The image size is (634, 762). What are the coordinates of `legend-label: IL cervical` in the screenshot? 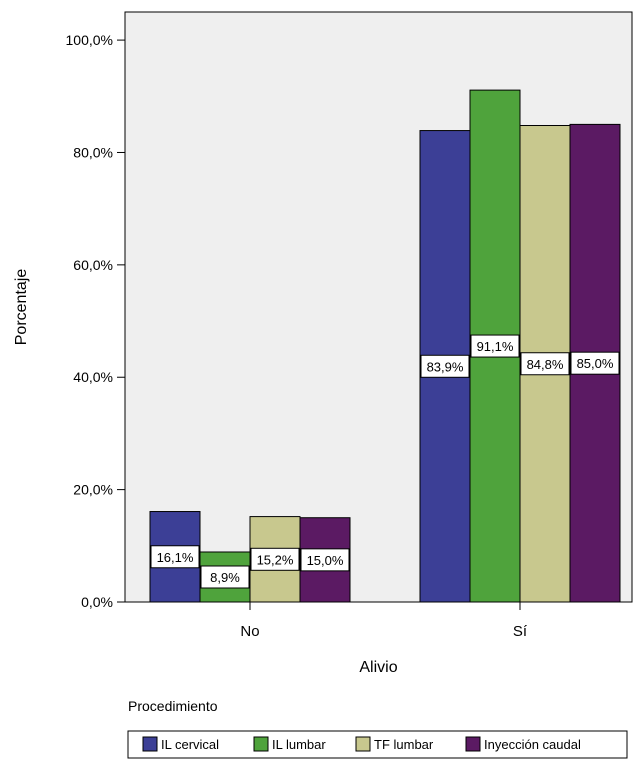 It's located at (190, 744).